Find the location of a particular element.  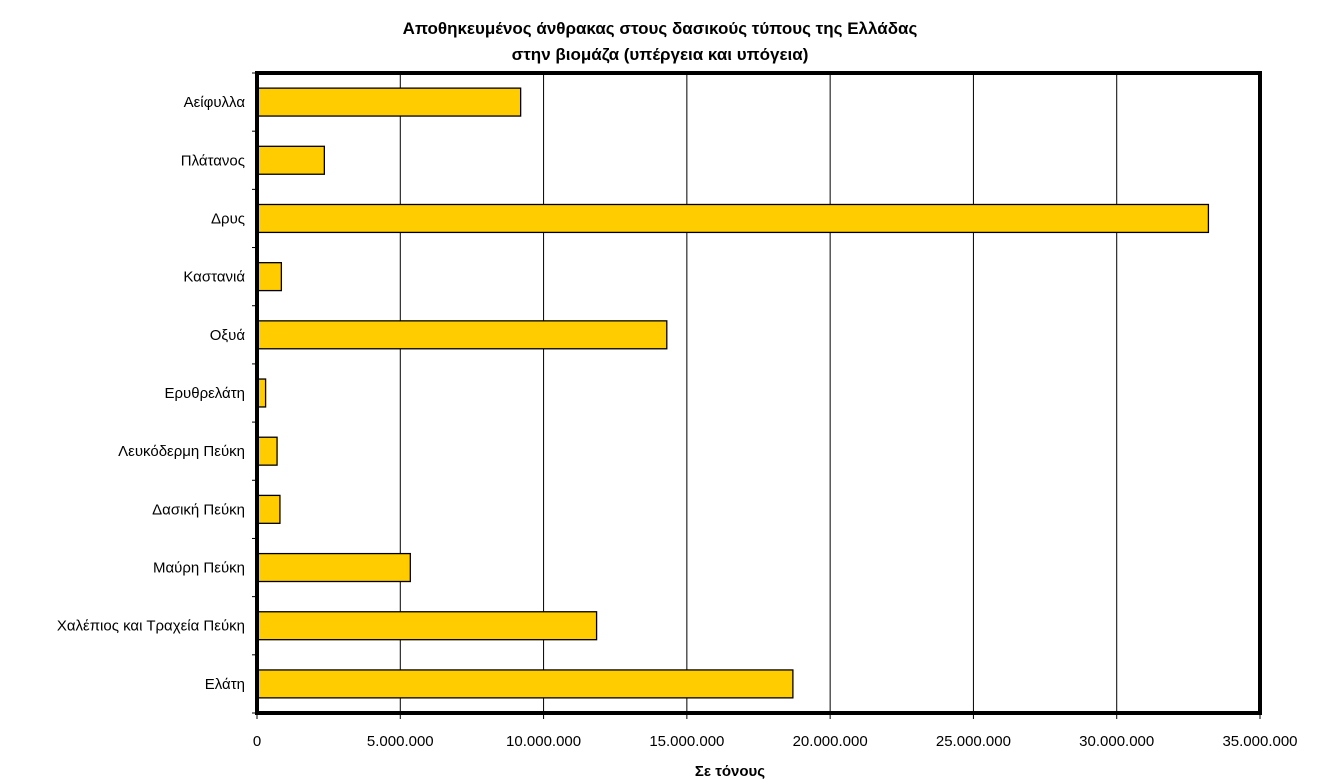

x-tick-label: 30.000.000 is located at coordinates (1116, 741).